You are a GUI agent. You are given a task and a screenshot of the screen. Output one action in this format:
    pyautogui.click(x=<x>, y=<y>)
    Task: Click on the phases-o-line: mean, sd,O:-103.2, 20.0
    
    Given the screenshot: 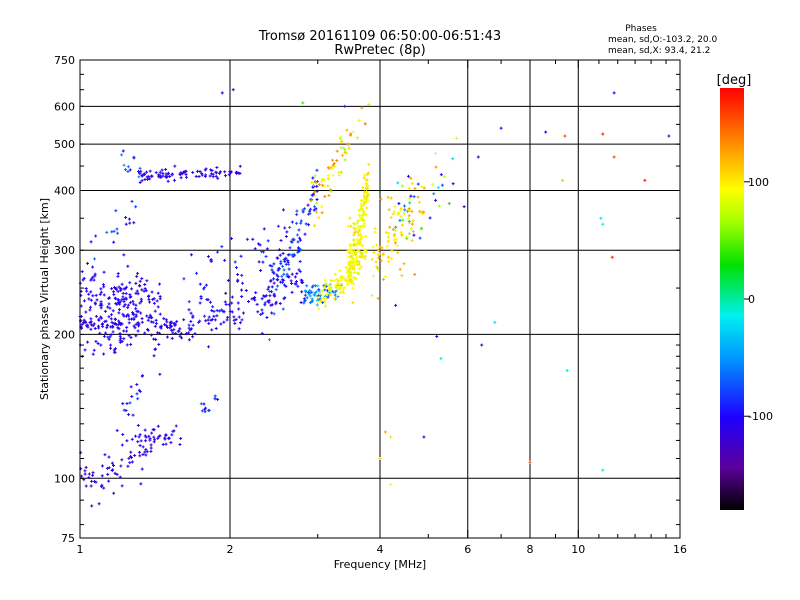 What is the action you would take?
    pyautogui.click(x=663, y=40)
    